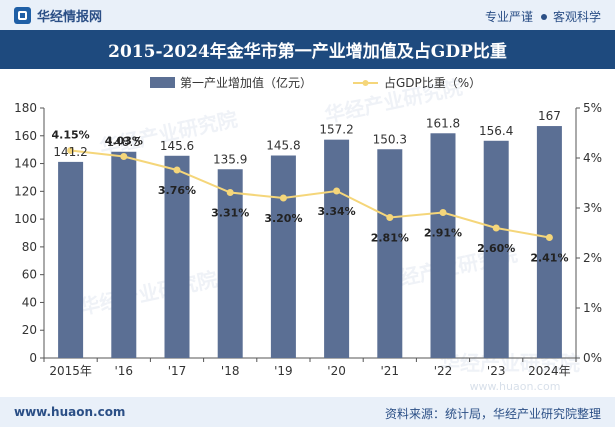 This screenshot has height=427, width=615. Describe the element at coordinates (162, 82) in the screenshot. I see `legend-swatch-bar` at that location.